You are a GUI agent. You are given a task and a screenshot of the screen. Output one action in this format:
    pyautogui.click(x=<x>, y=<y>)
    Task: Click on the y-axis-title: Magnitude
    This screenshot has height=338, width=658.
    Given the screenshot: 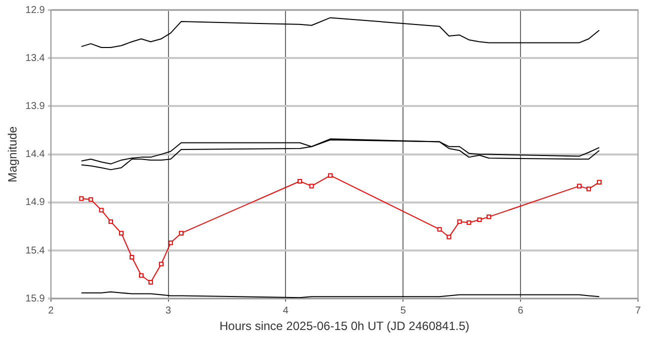 What is the action you would take?
    pyautogui.click(x=13, y=154)
    